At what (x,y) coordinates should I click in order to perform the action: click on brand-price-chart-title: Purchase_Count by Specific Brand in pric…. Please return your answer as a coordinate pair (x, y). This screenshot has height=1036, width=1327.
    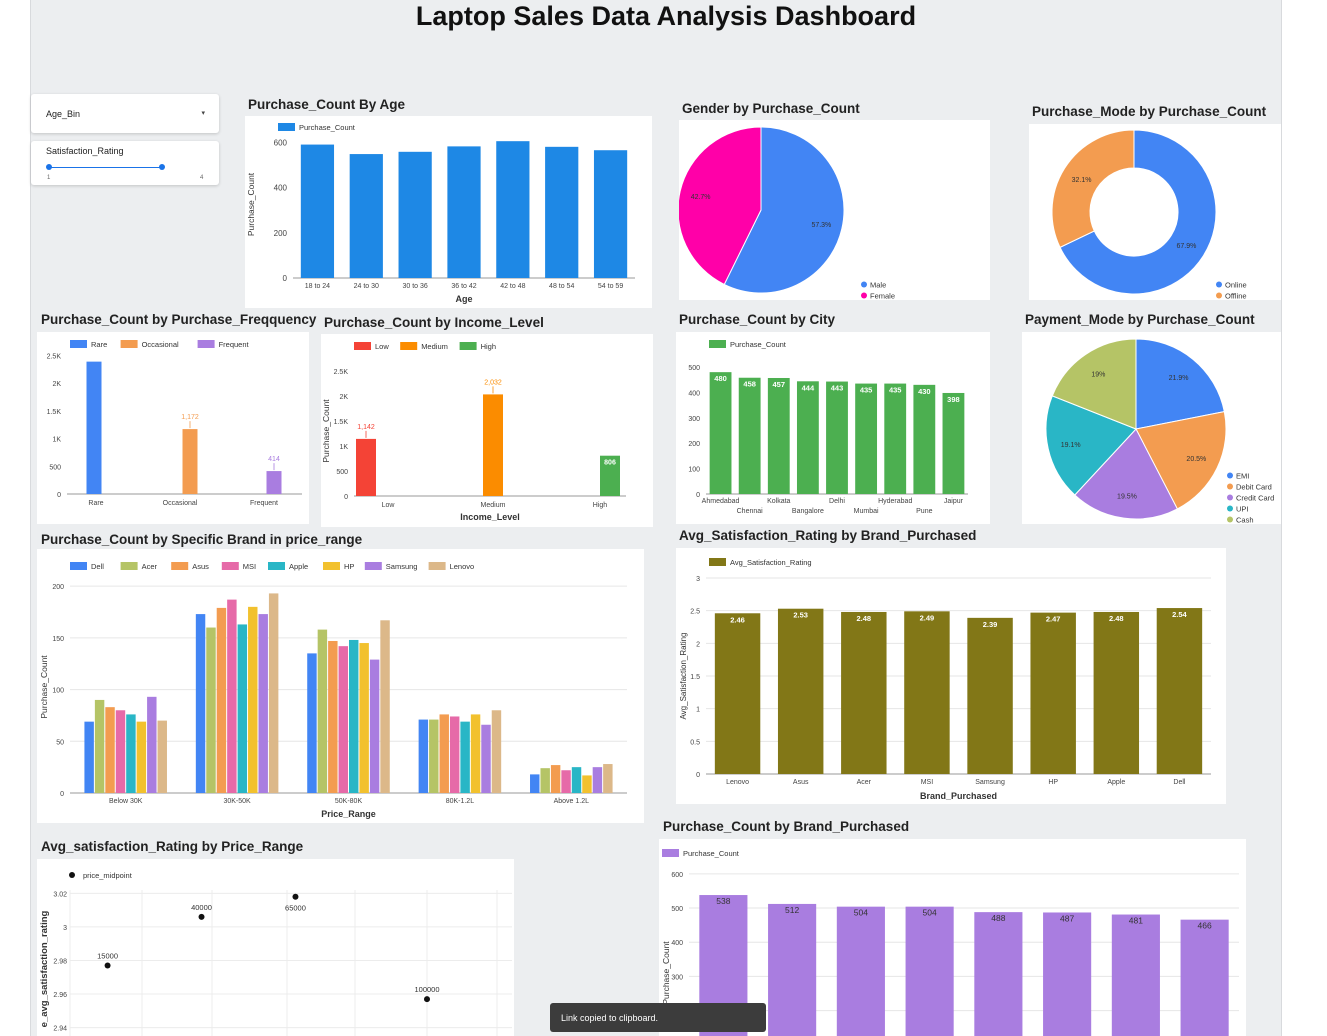
    Looking at the image, I should click on (202, 539).